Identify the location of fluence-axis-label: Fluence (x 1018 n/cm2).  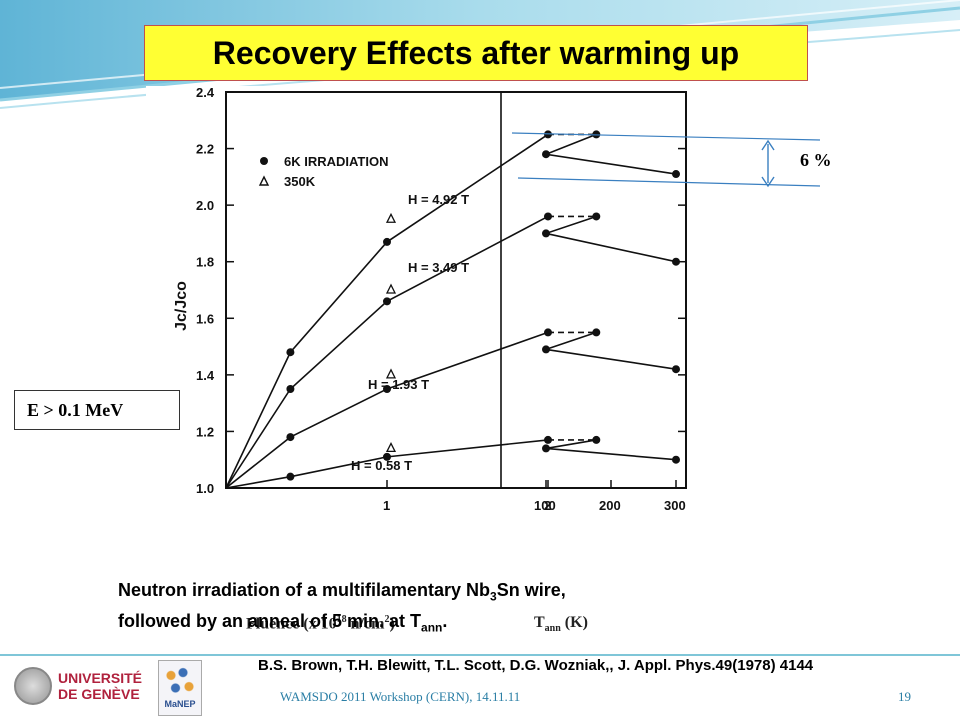
(320, 623).